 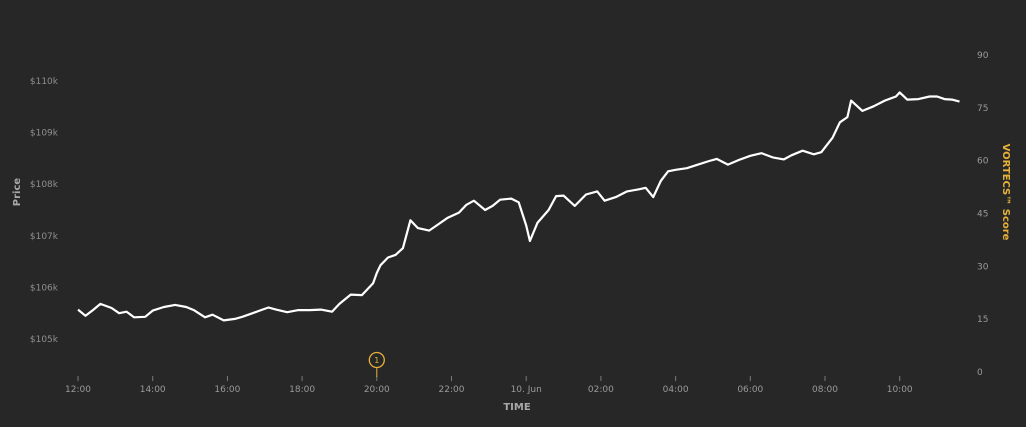 I want to click on right-tick-label: 60, so click(x=983, y=162).